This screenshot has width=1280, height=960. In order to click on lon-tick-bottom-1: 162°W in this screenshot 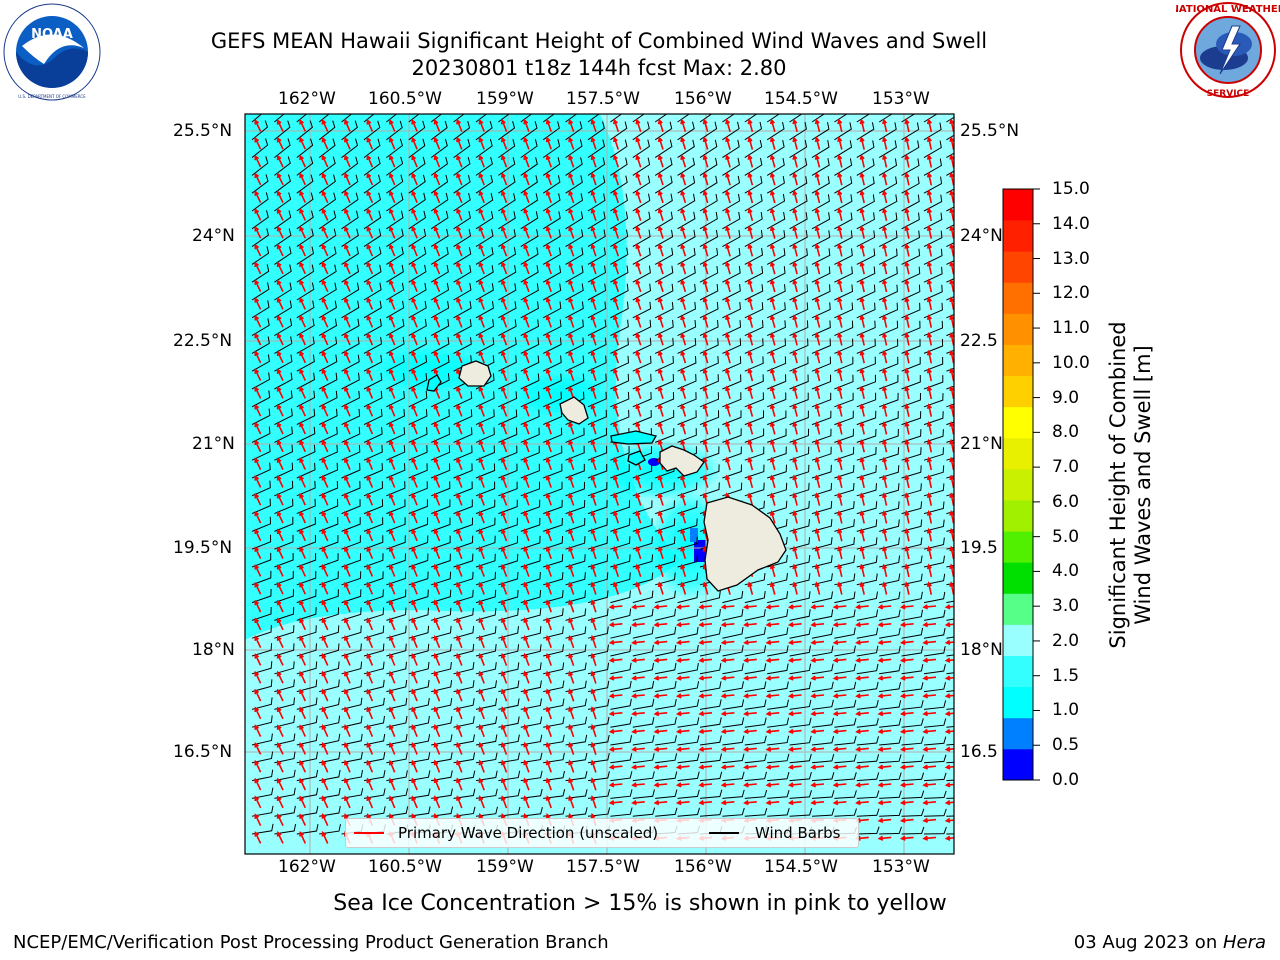, I will do `click(307, 867)`.